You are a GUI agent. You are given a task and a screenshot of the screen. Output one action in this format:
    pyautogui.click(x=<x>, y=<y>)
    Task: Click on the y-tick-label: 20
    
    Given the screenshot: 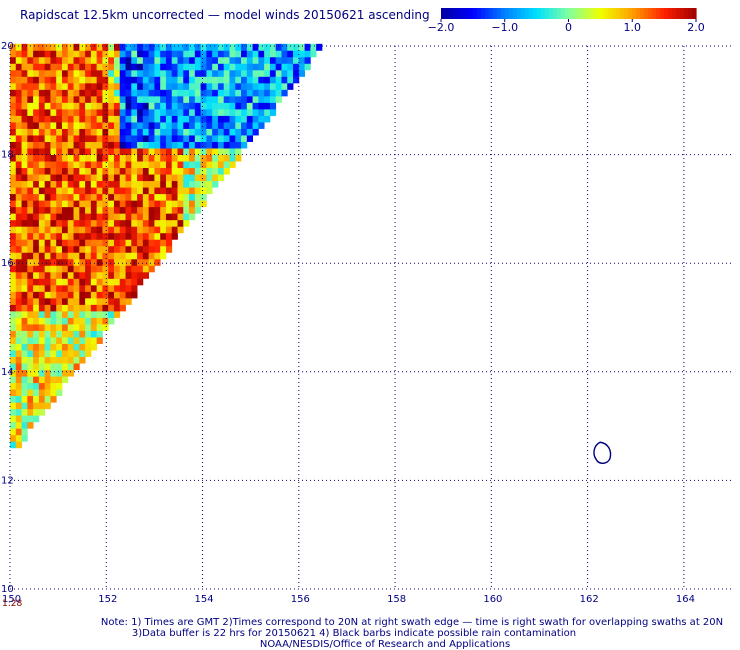 What is the action you would take?
    pyautogui.click(x=7, y=46)
    